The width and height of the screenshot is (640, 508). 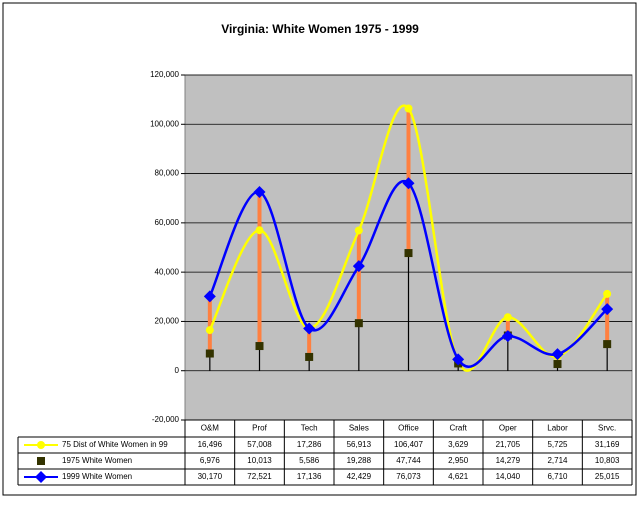 I want to click on y-tick-label: 60,000, so click(x=167, y=222).